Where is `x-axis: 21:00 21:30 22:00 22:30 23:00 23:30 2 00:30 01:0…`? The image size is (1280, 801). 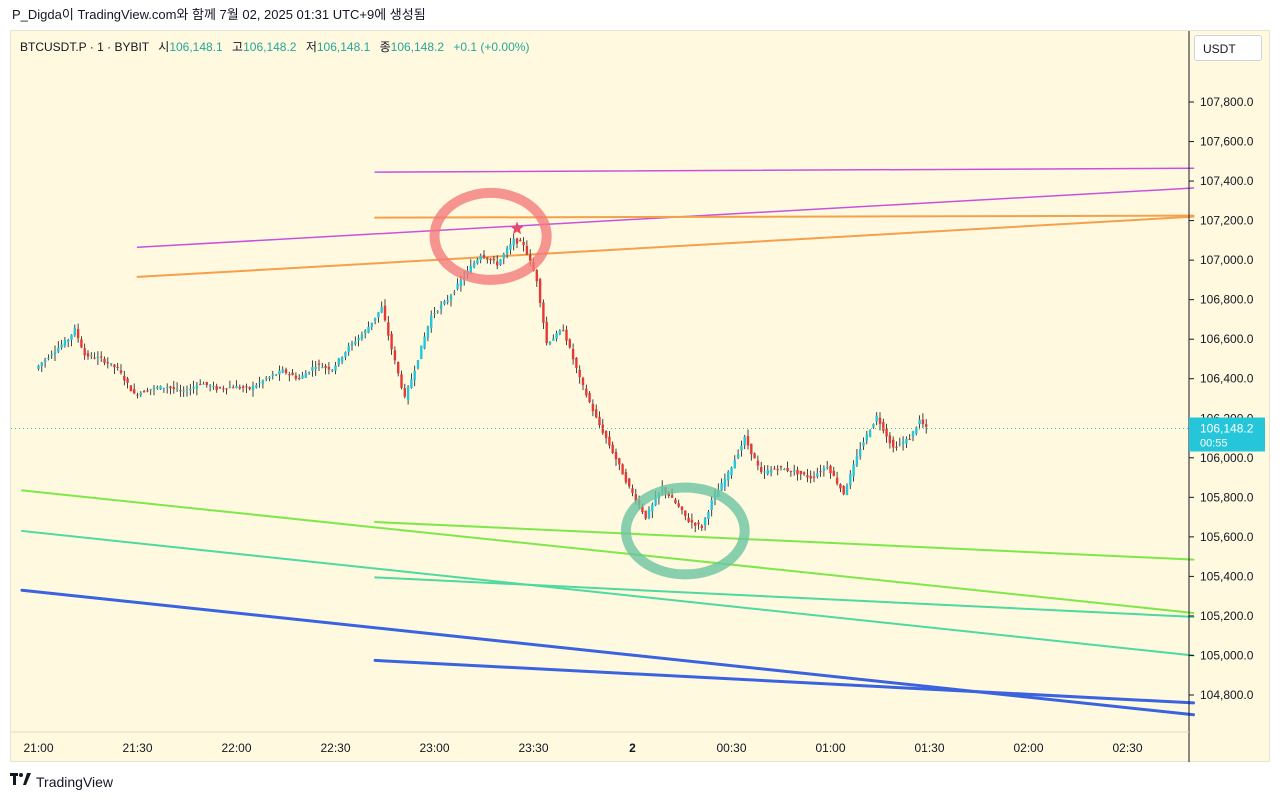 x-axis: 21:00 21:30 22:00 22:30 23:00 23:30 2 00:30 01:0… is located at coordinates (582, 748).